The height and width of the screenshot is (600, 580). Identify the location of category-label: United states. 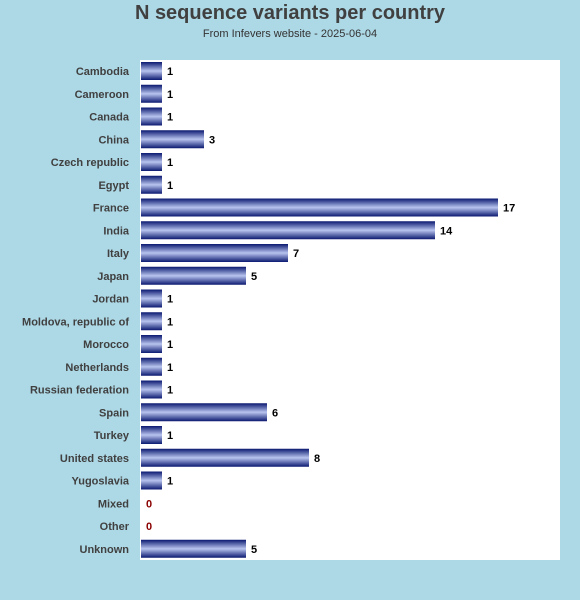
(94, 459).